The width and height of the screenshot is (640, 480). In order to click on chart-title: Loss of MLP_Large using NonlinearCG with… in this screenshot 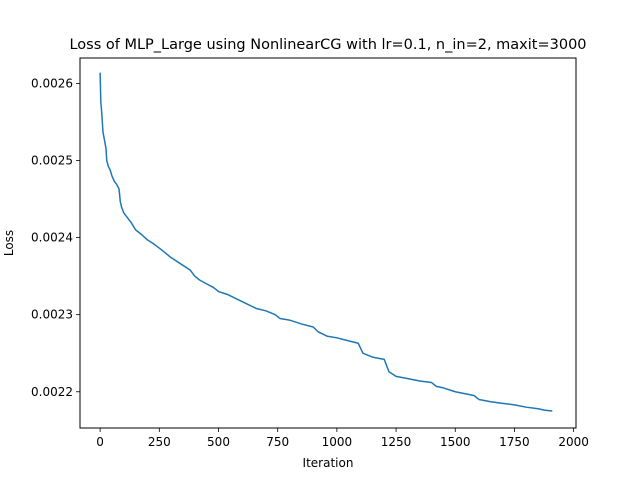, I will do `click(327, 45)`.